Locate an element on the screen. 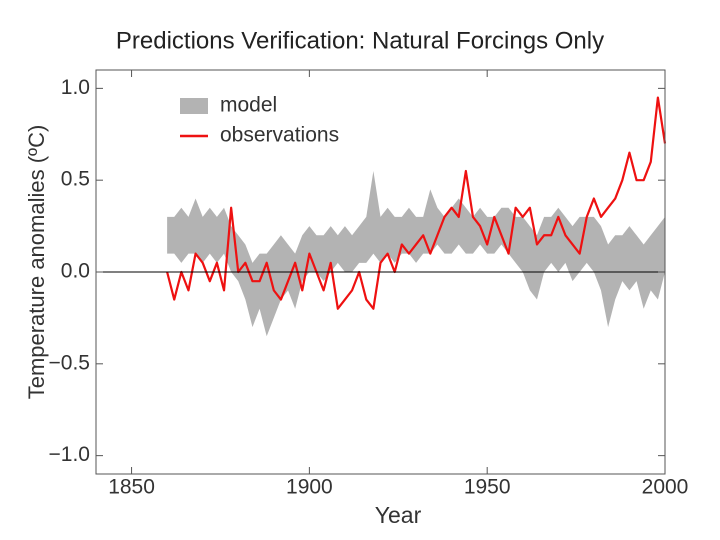 The image size is (720, 540). x-tick-label: 1850 is located at coordinates (131, 487).